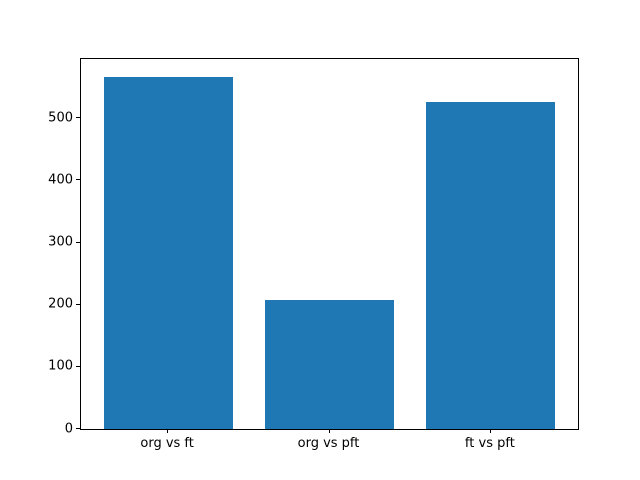  Describe the element at coordinates (60, 118) in the screenshot. I see `y-tick-label-500: 500` at that location.